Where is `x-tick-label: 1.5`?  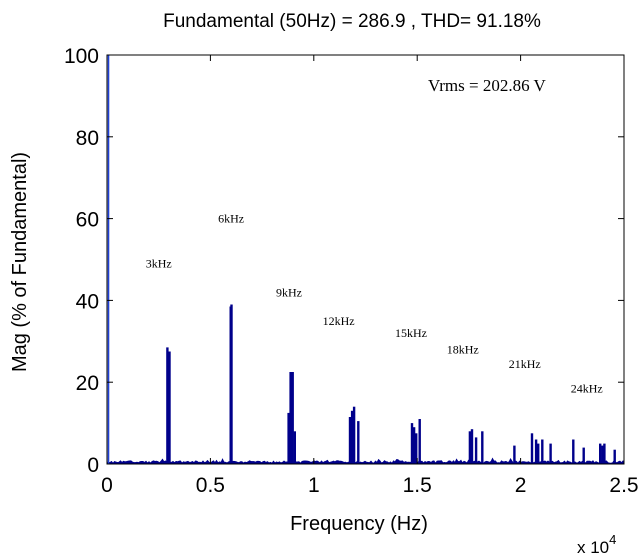
x-tick-label: 1.5 is located at coordinates (417, 485).